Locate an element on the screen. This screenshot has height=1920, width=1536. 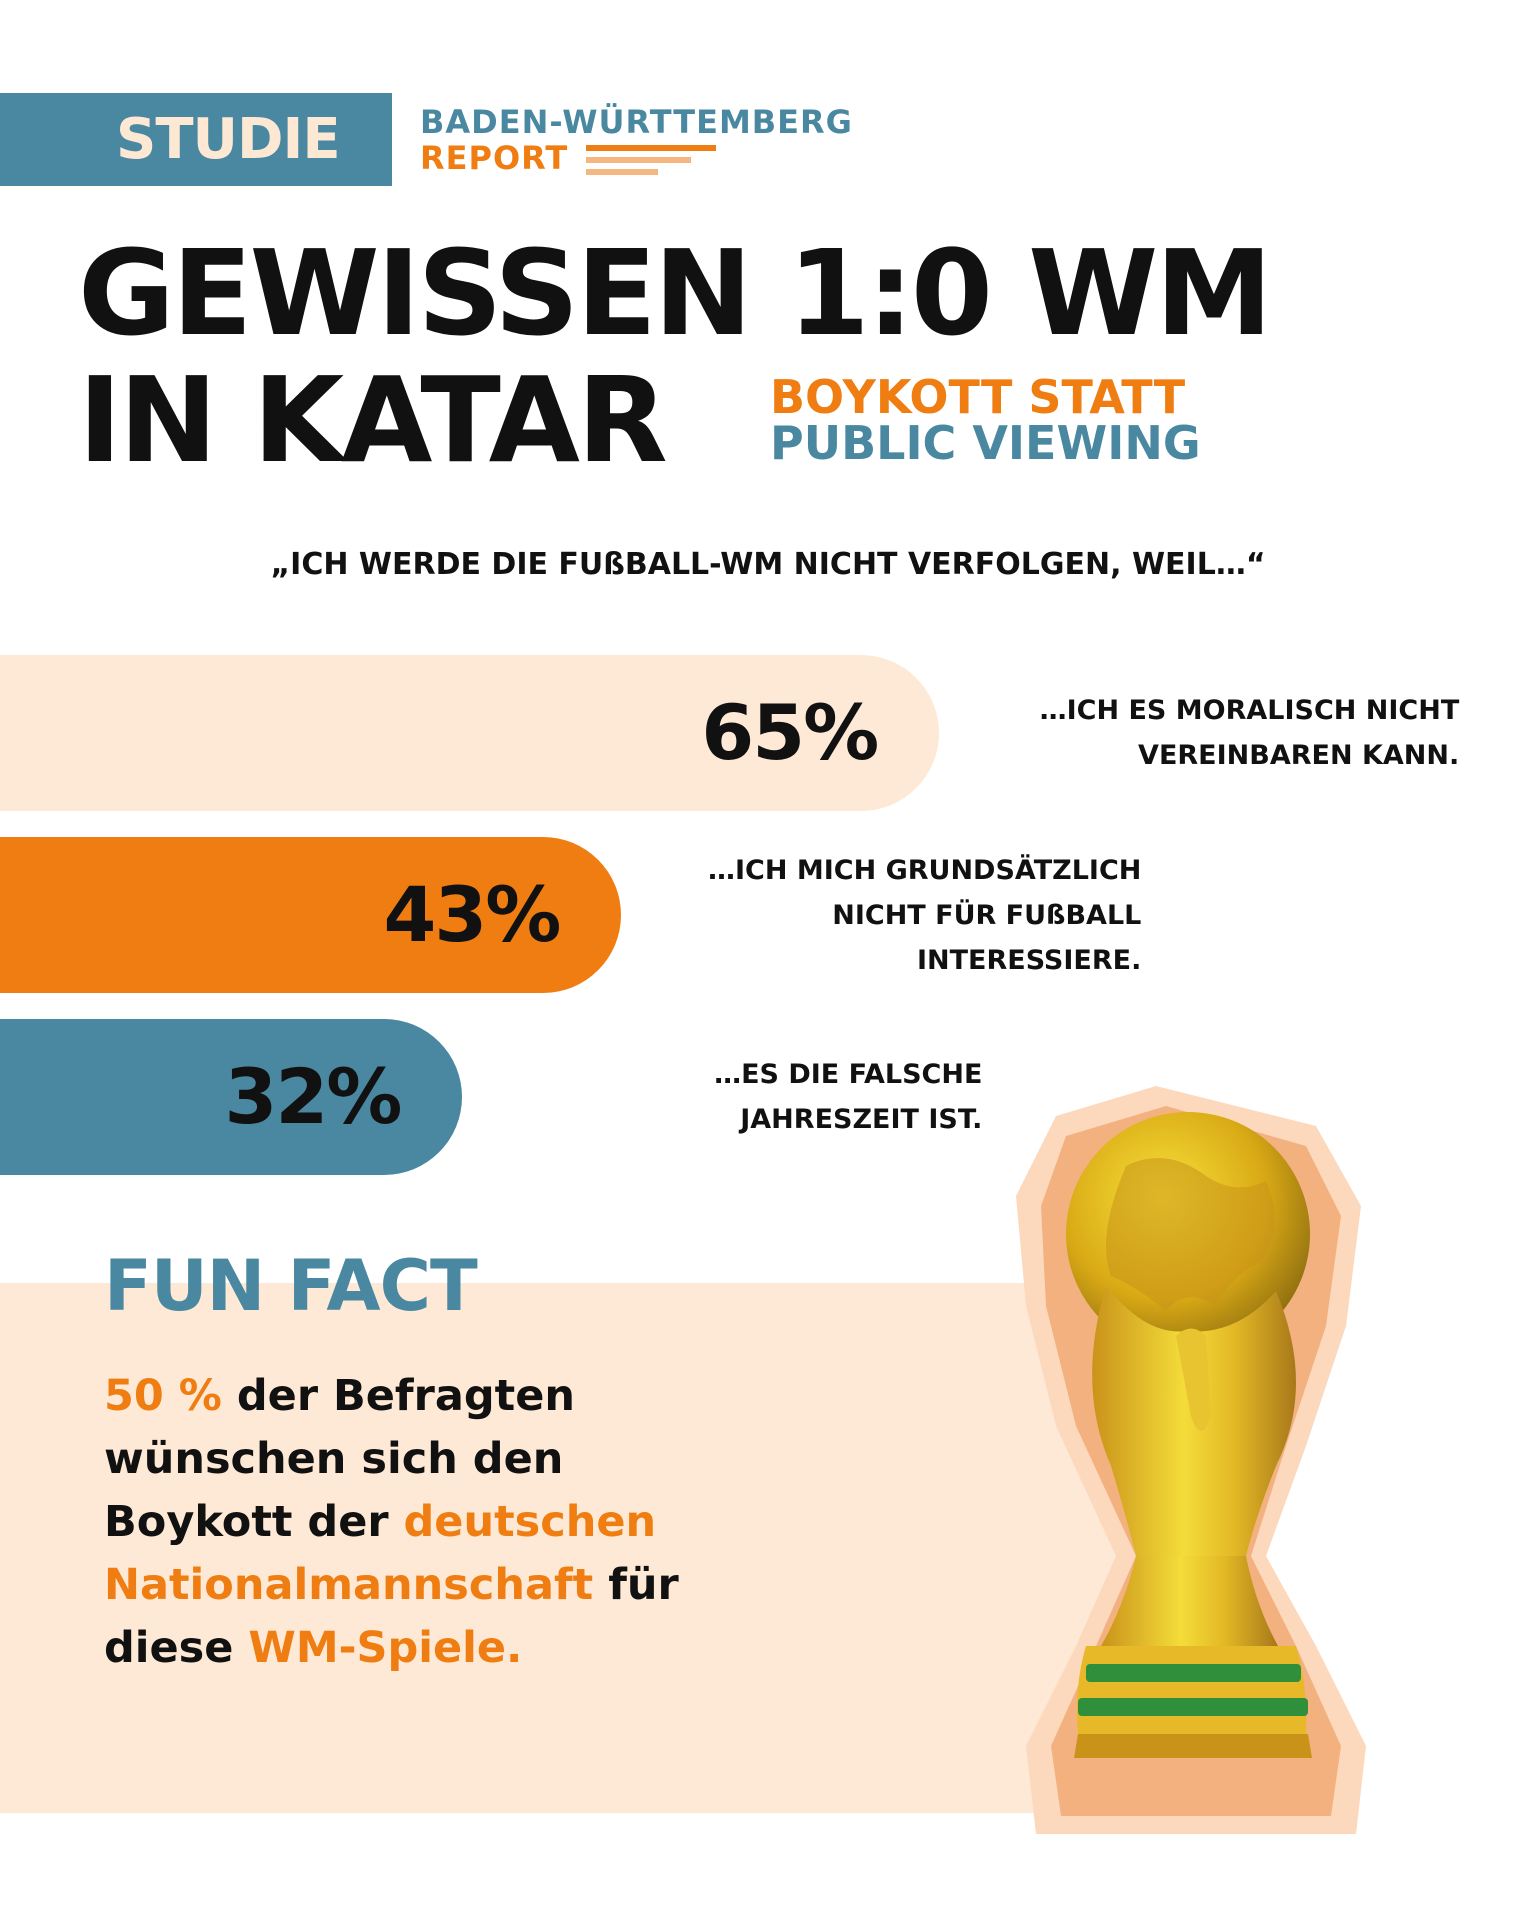
bar-category-label: …ICH ES MORALISCH NICHT VEREINBAREN KANN. is located at coordinates (1250, 733).